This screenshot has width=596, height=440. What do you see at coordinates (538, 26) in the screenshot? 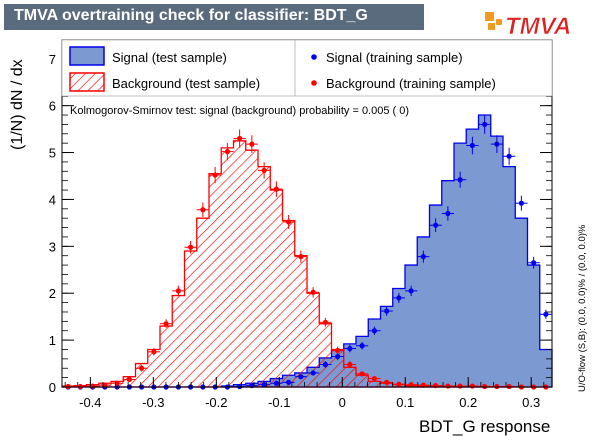
I see `logo-text: TMVA` at bounding box center [538, 26].